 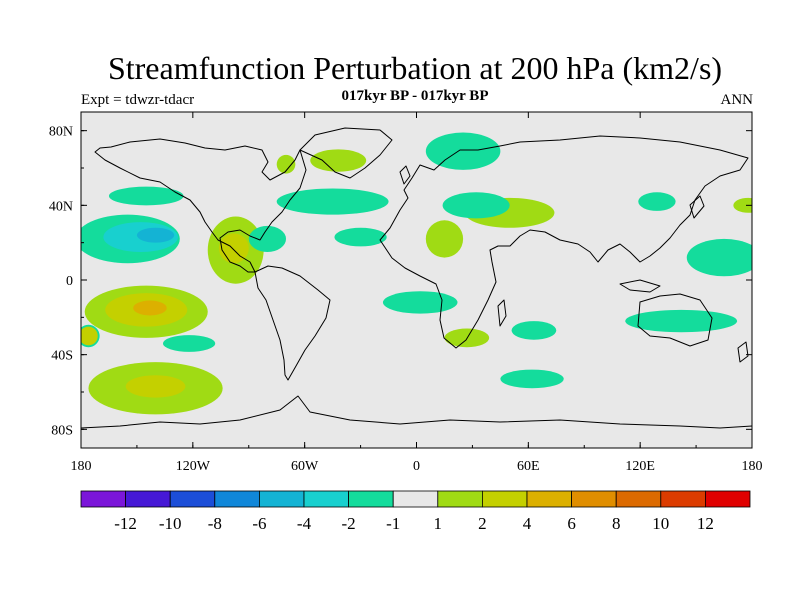 I want to click on y-tick-label: 40S, so click(x=62, y=356).